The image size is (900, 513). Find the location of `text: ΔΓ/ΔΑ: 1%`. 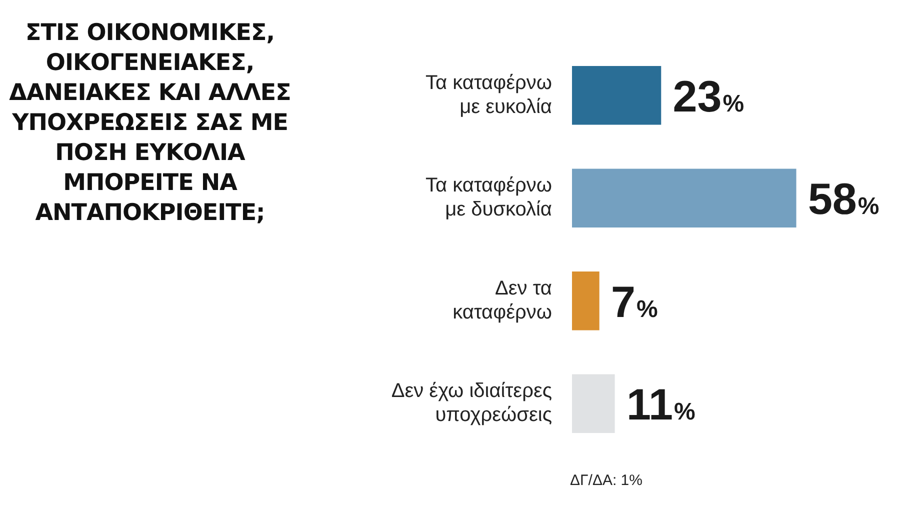

text: ΔΓ/ΔΑ: 1% is located at coordinates (606, 480).